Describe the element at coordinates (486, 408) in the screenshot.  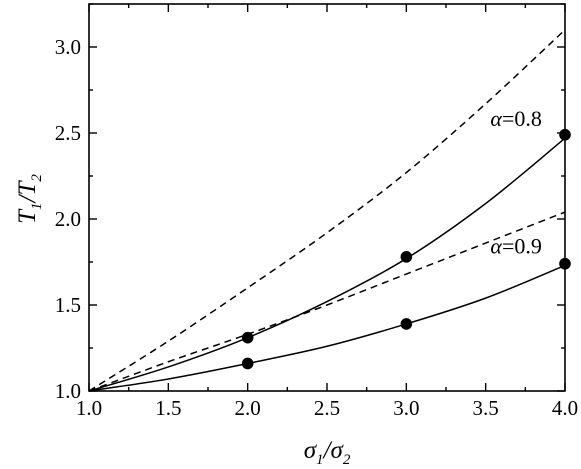
I see `x-tick-label: 3.5` at that location.